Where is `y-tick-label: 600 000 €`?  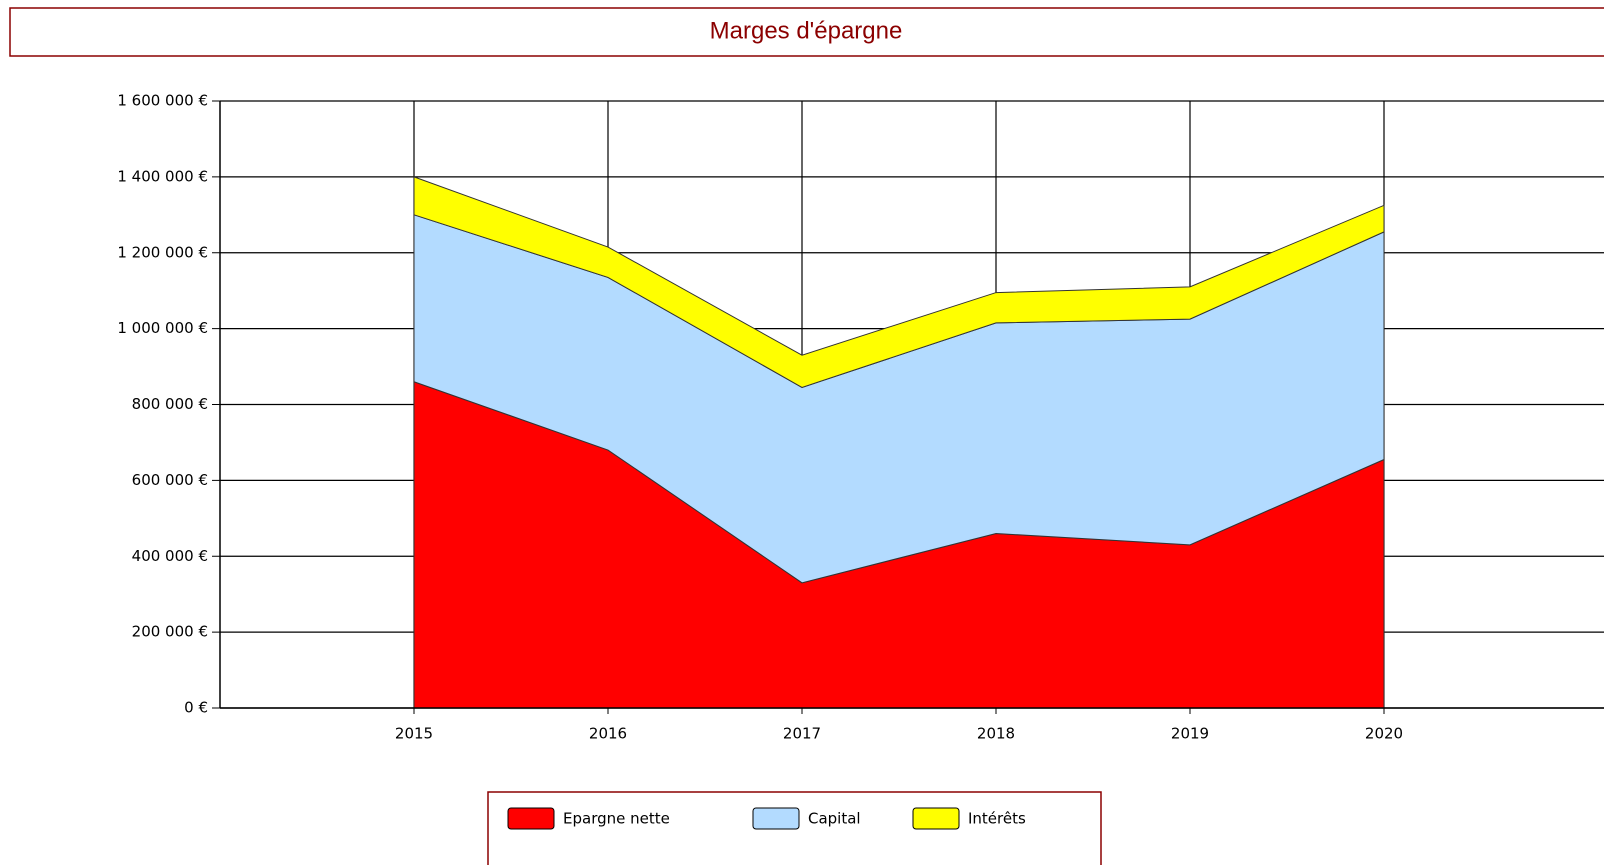
y-tick-label: 600 000 € is located at coordinates (170, 480).